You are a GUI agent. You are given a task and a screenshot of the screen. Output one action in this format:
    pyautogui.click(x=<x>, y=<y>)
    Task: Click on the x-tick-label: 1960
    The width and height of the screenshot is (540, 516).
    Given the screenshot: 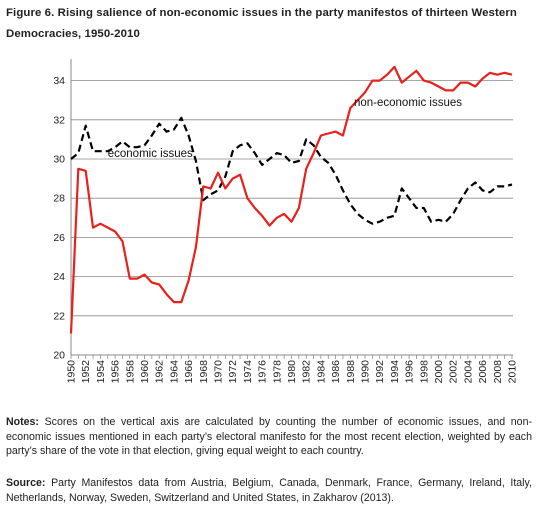 What is the action you would take?
    pyautogui.click(x=145, y=372)
    